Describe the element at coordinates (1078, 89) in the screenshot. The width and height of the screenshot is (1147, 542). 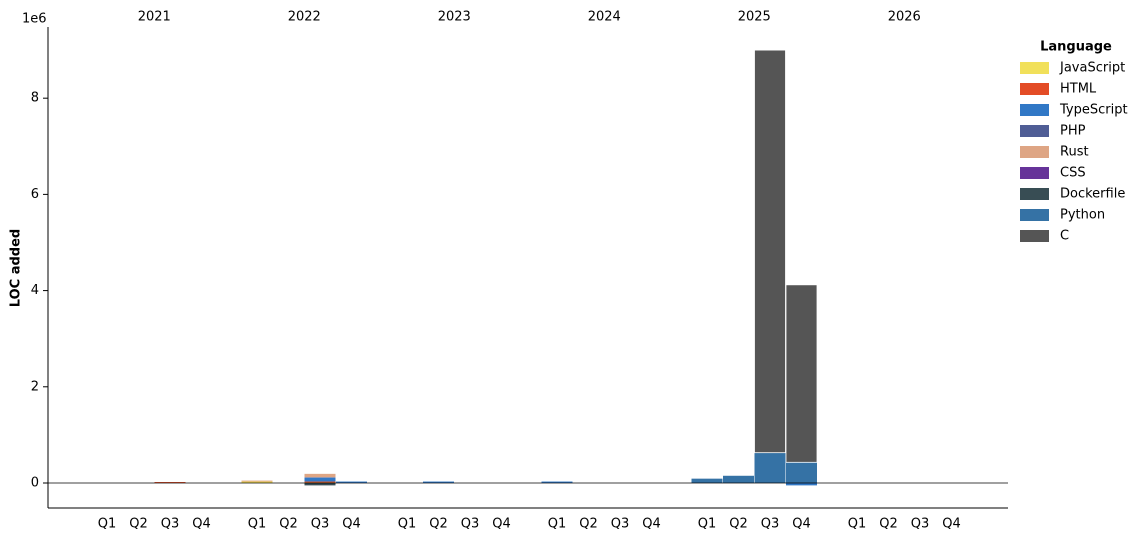
I see `legend-label: HTML` at that location.